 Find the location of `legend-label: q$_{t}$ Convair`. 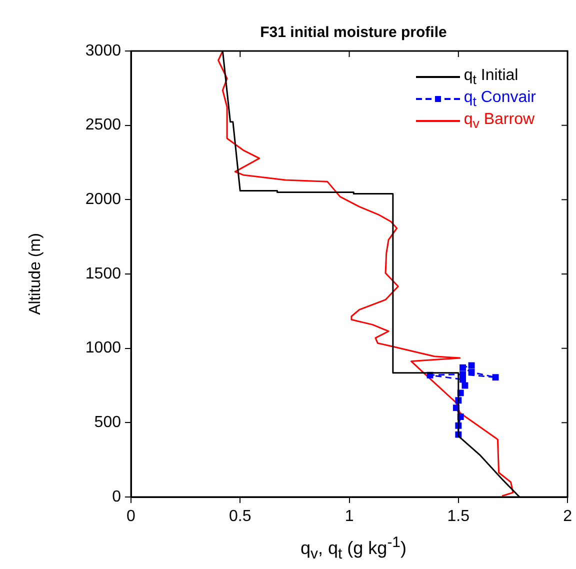

legend-label: q$_{t}$ Convair is located at coordinates (500, 99).